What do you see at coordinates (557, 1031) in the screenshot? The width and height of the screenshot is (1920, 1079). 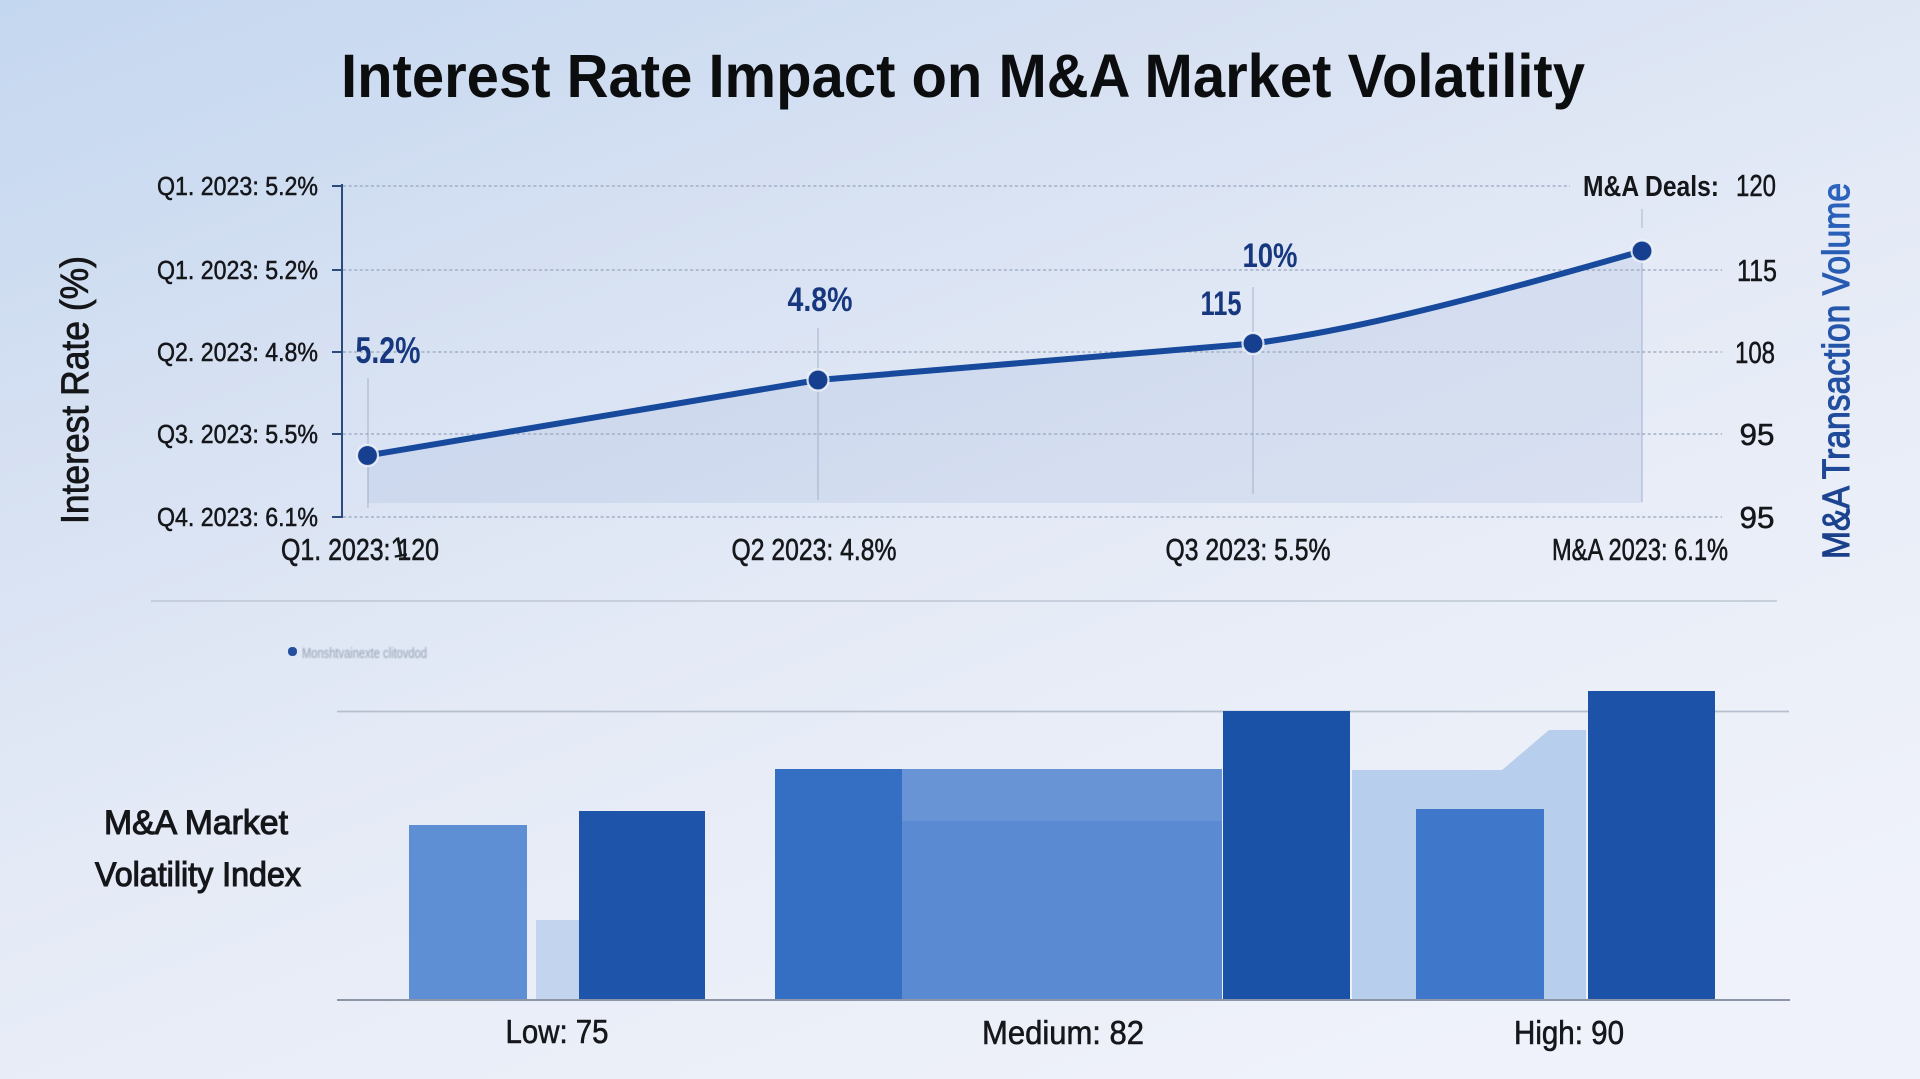 I see `svg-text: Low: 75` at bounding box center [557, 1031].